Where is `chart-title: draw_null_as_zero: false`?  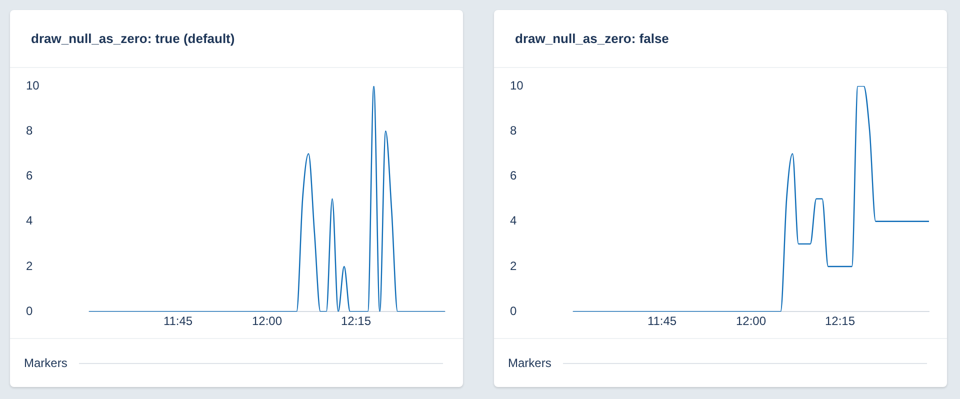
chart-title: draw_null_as_zero: false is located at coordinates (592, 38).